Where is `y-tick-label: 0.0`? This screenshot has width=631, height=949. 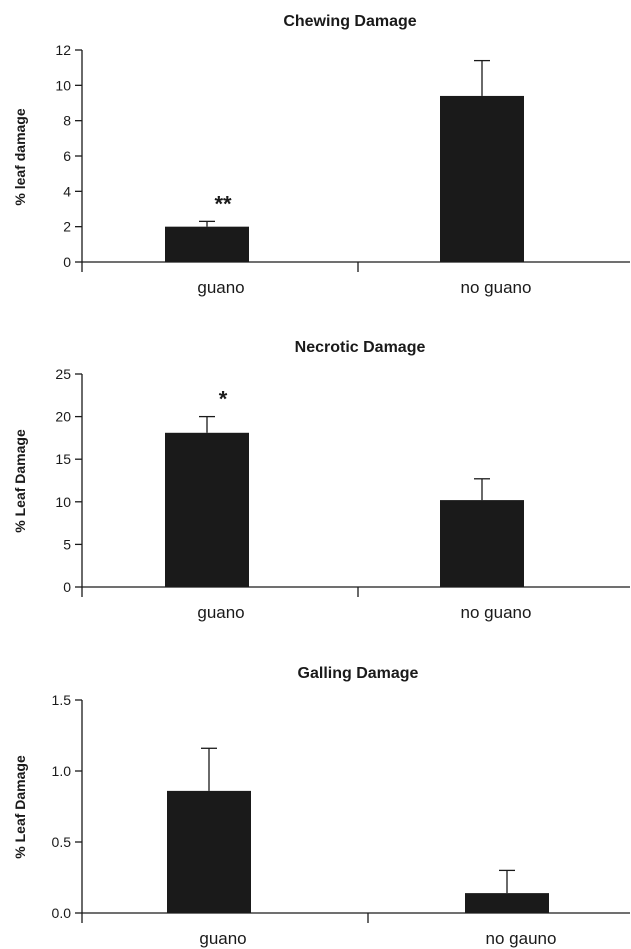 y-tick-label: 0.0 is located at coordinates (62, 913).